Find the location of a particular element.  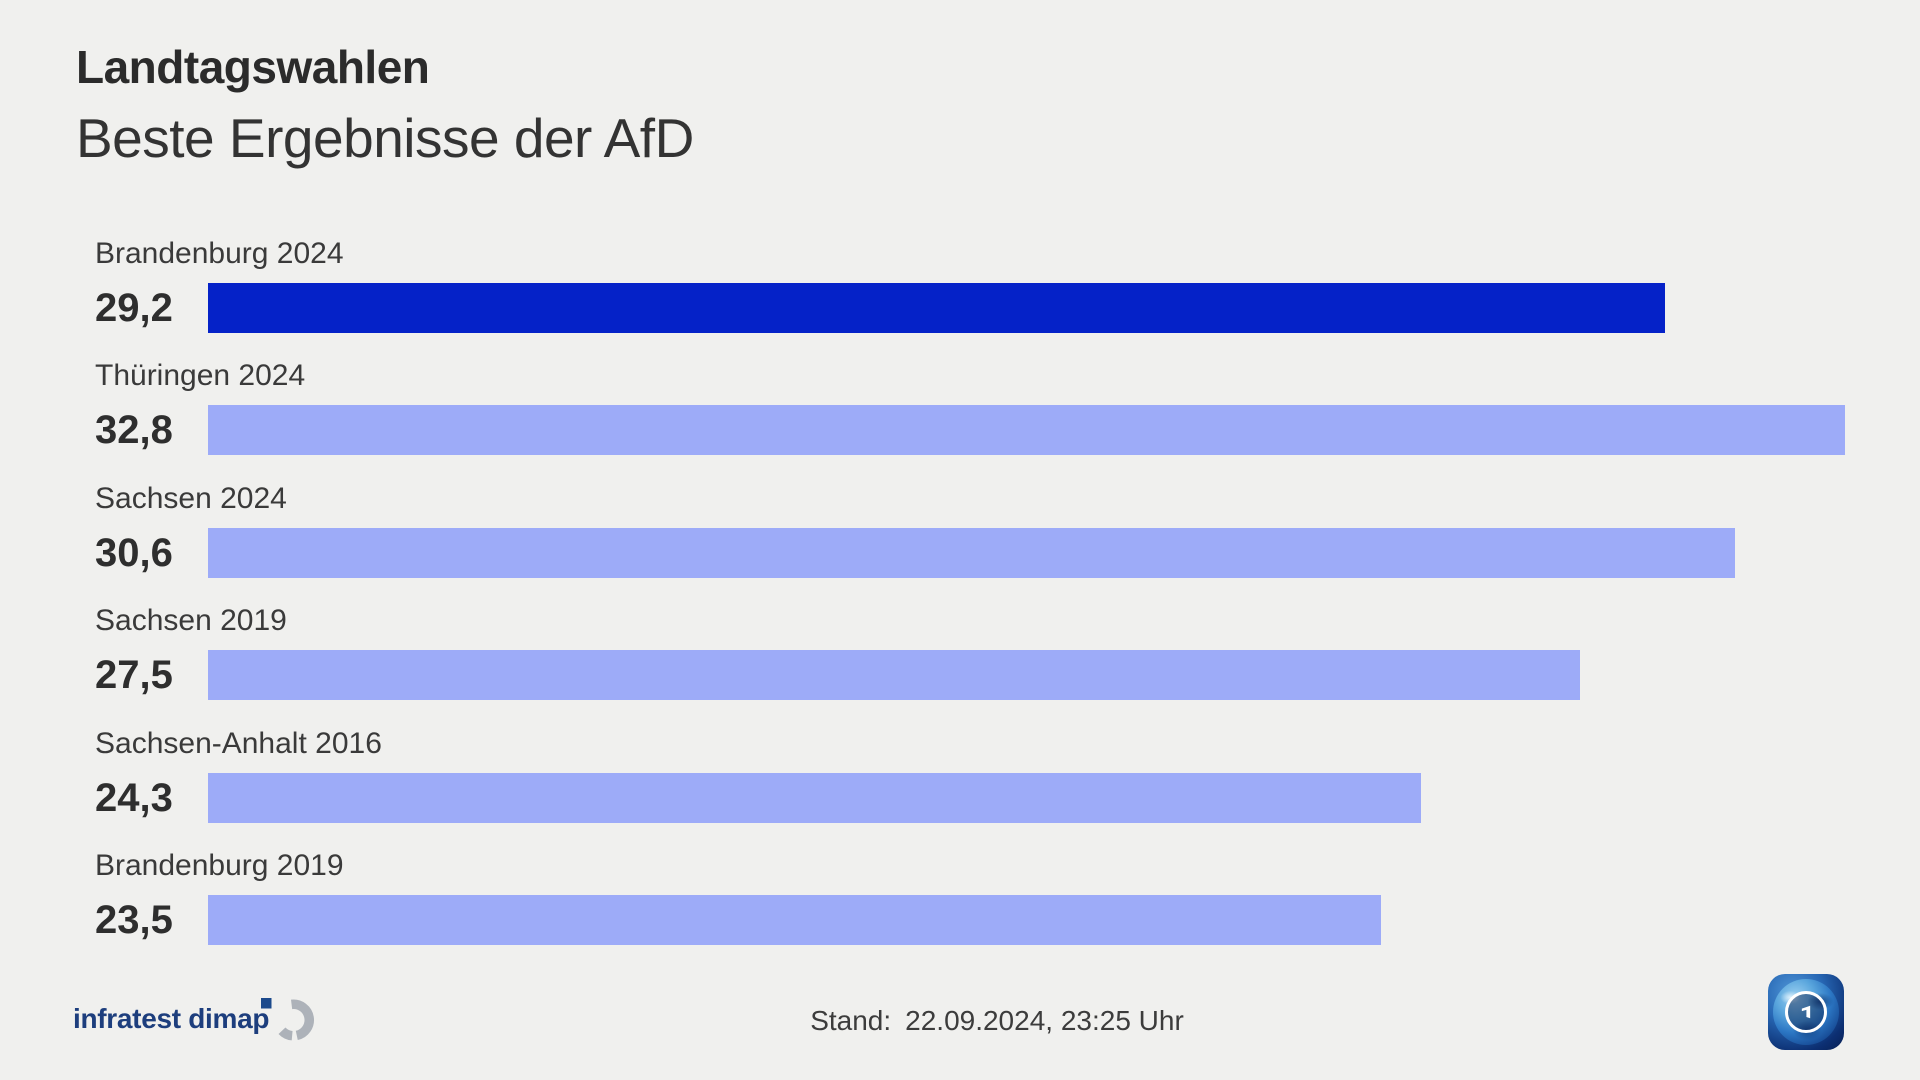

chart-row: Brandenburg 2019 23,5 is located at coordinates (960, 910).